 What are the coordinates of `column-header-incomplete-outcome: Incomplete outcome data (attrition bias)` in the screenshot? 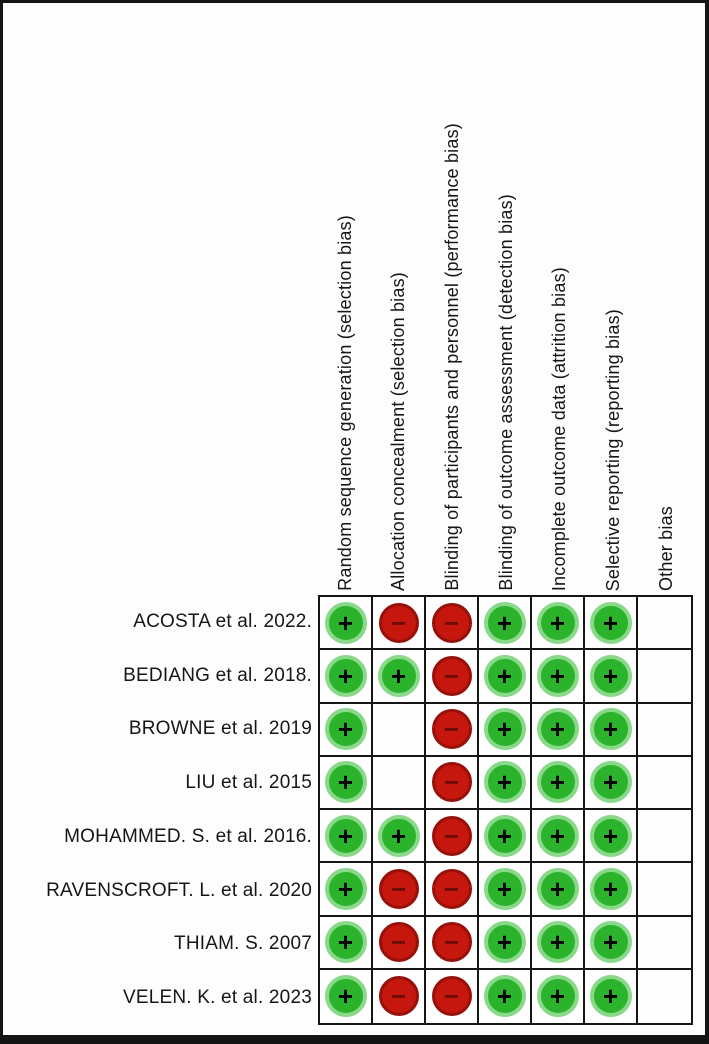 It's located at (559, 428).